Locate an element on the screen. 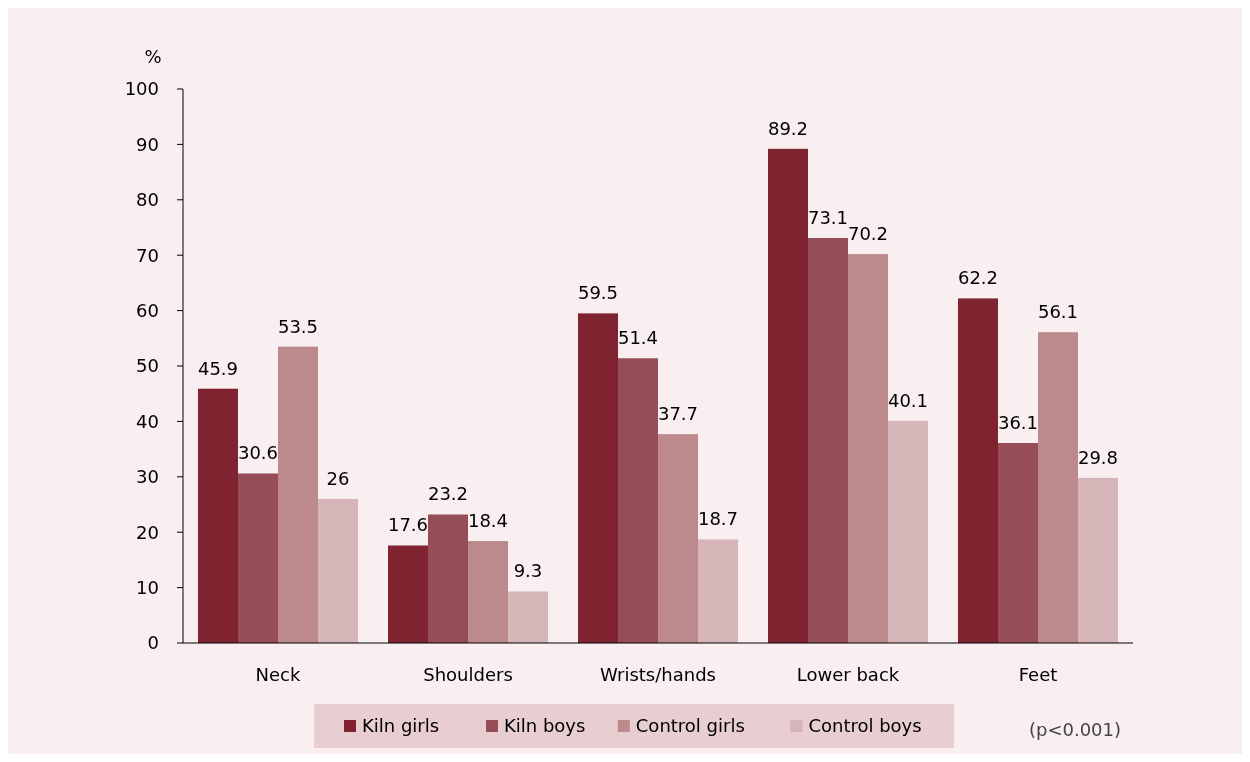 The image size is (1250, 762). x-tick-label: Feet is located at coordinates (1038, 674).